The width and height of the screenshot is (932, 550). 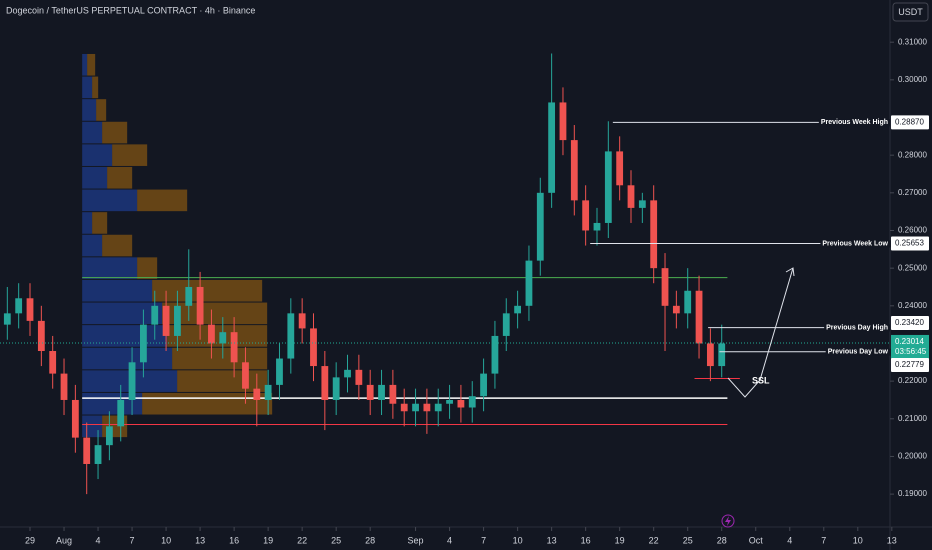 I want to click on y-tick-label: 0.27000, so click(x=912, y=192).